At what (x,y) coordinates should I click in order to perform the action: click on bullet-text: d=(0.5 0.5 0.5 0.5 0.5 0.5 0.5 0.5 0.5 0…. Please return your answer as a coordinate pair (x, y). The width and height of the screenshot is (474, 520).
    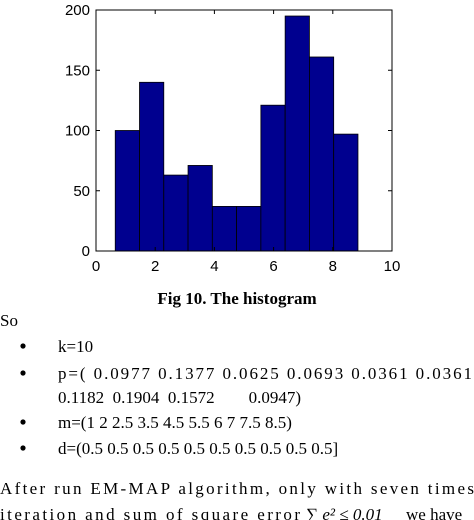
    Looking at the image, I should click on (198, 448).